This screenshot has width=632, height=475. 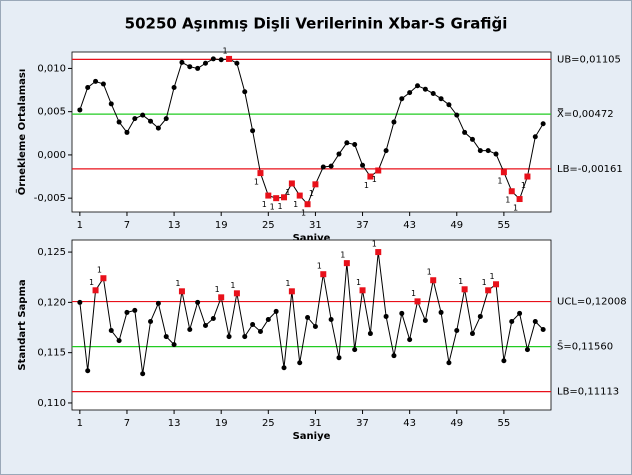 I want to click on y-axis-title: Standart Sapma, so click(x=22, y=324).